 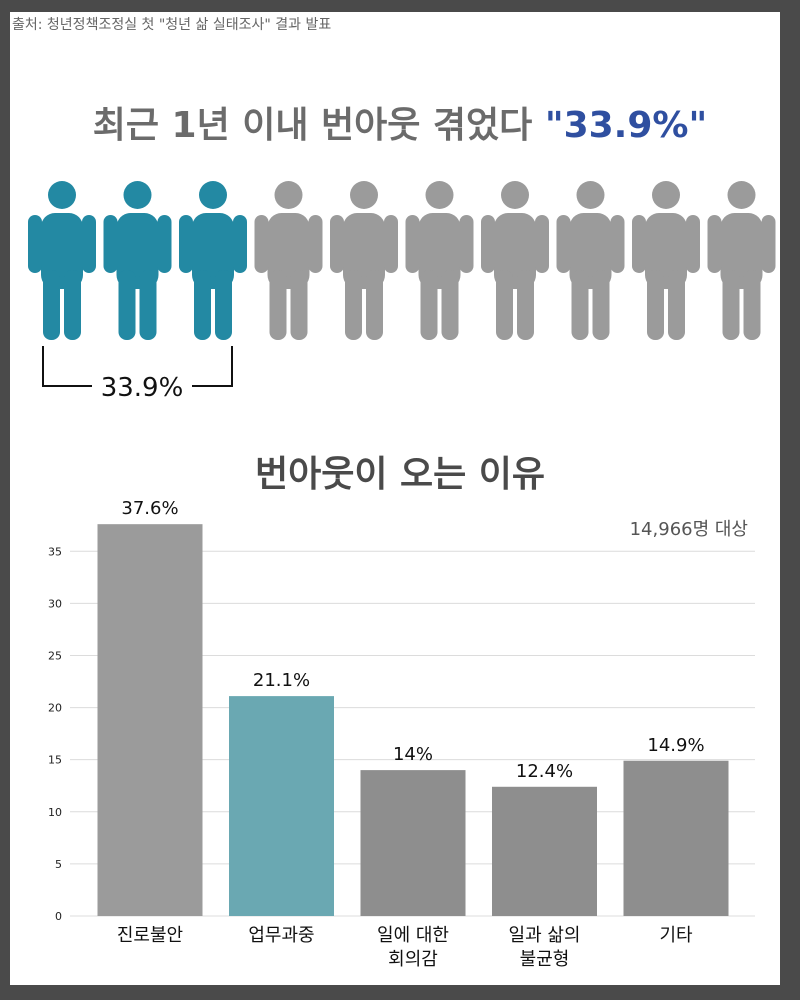 What do you see at coordinates (142, 388) in the screenshot?
I see `pictogram-bracket-label: 33.9%` at bounding box center [142, 388].